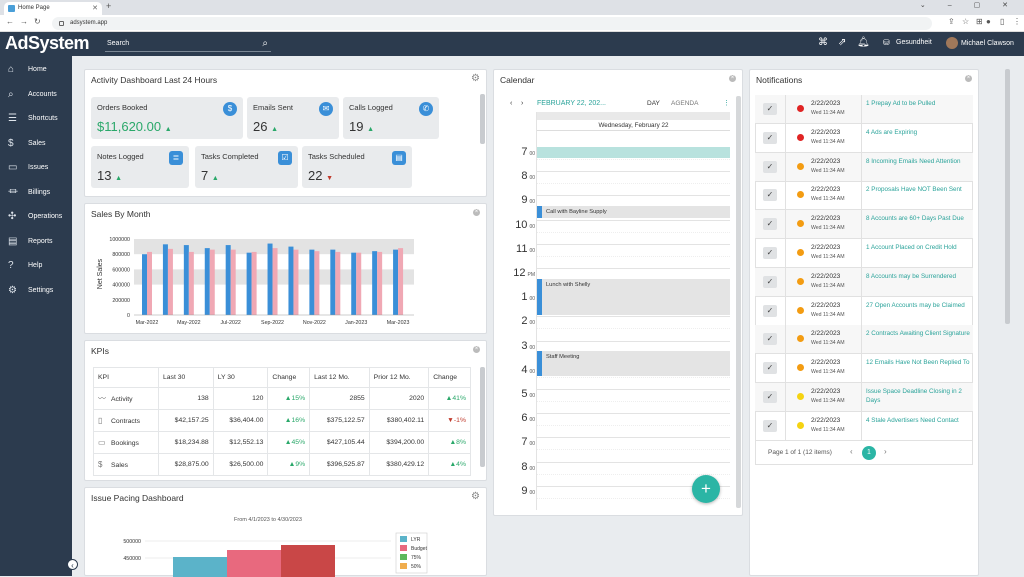 Image resolution: width=1024 pixels, height=577 pixels. What do you see at coordinates (901, 103) in the screenshot?
I see `notification-link: 1 Prepay Ad to be Pulled` at bounding box center [901, 103].